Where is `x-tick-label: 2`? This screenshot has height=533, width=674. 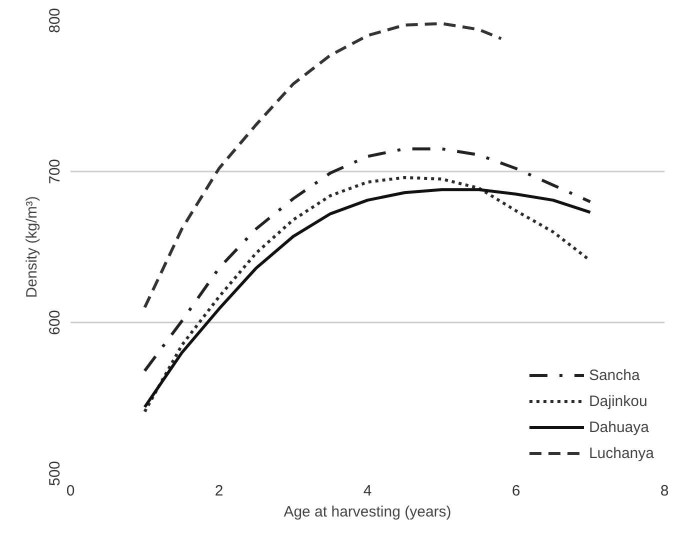
x-tick-label: 2 is located at coordinates (219, 491).